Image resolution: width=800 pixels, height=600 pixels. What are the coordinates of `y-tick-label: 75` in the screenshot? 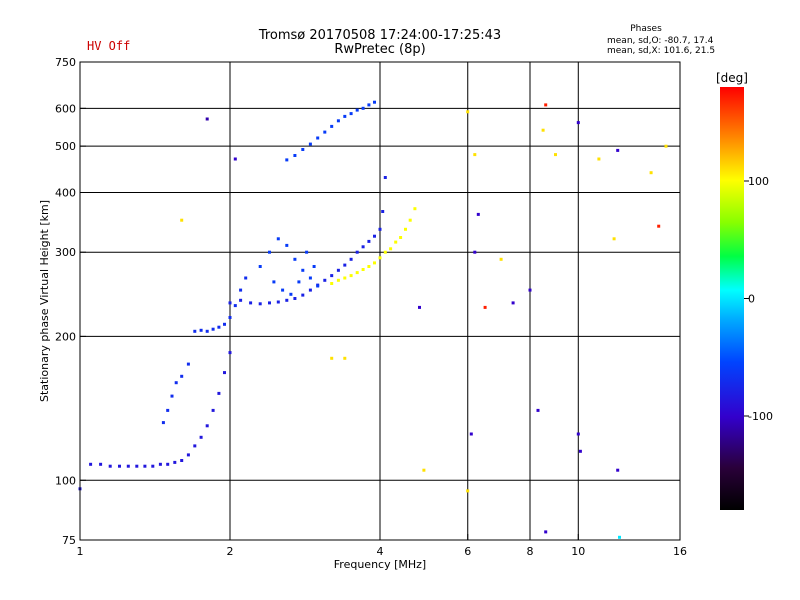 It's located at (69, 540).